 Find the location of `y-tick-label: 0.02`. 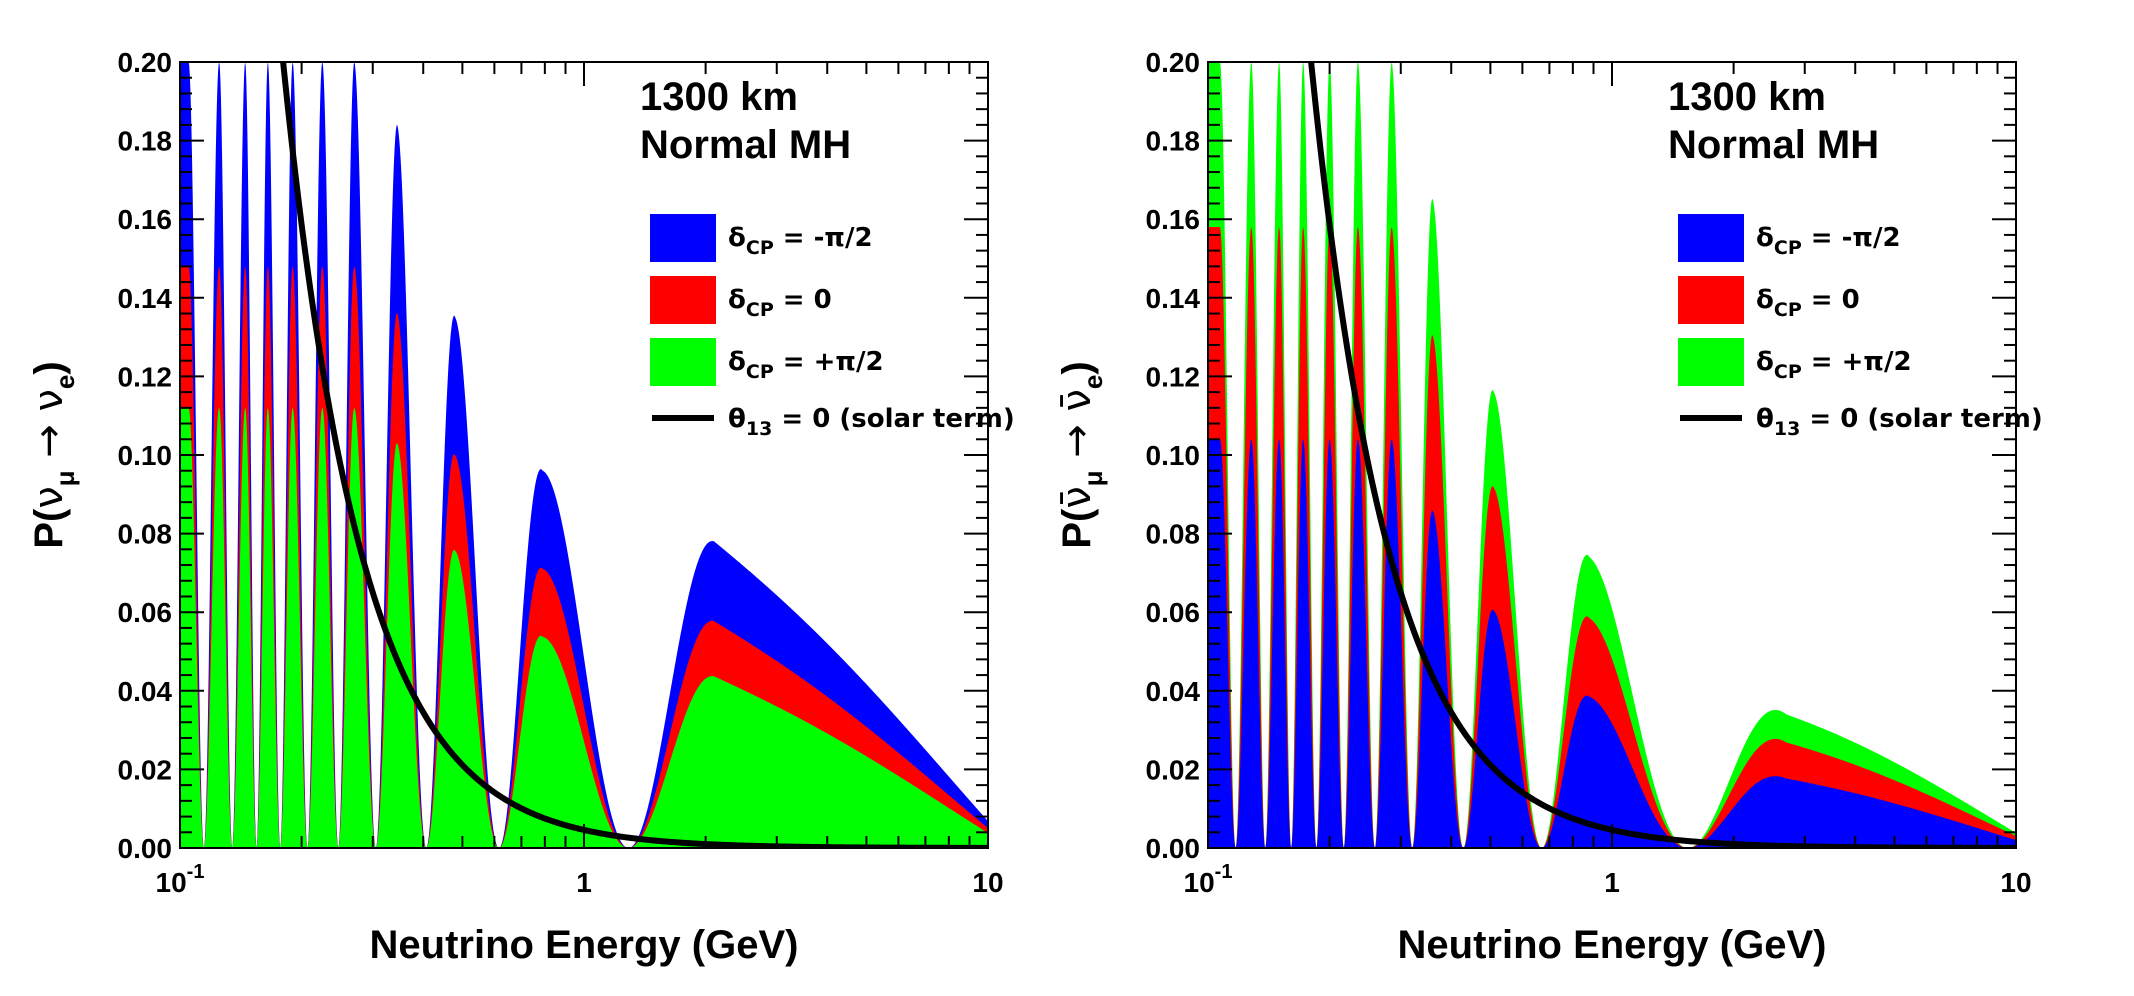

y-tick-label: 0.02 is located at coordinates (1173, 769).